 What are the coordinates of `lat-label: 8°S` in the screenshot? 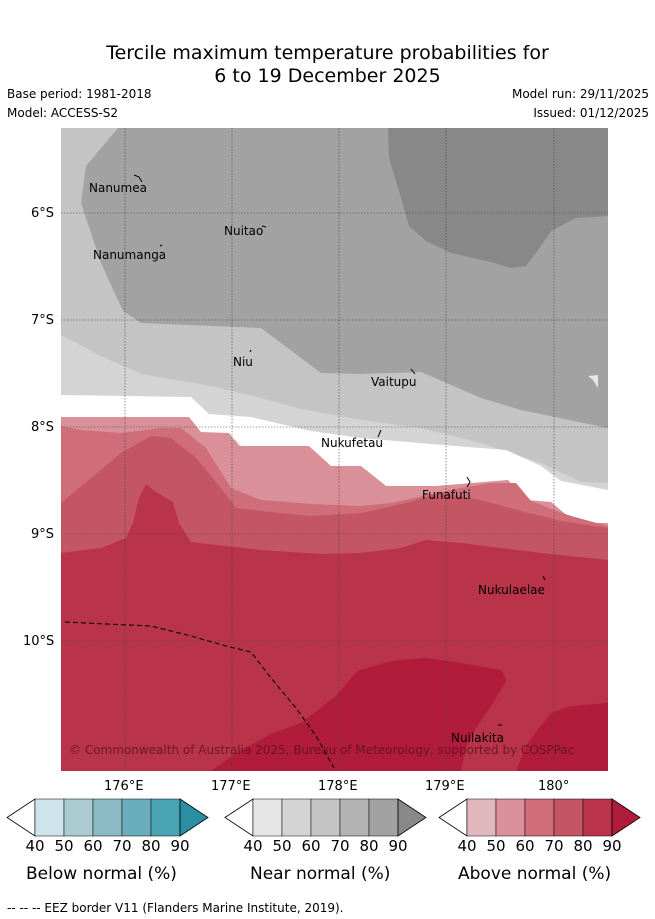 It's located at (43, 427).